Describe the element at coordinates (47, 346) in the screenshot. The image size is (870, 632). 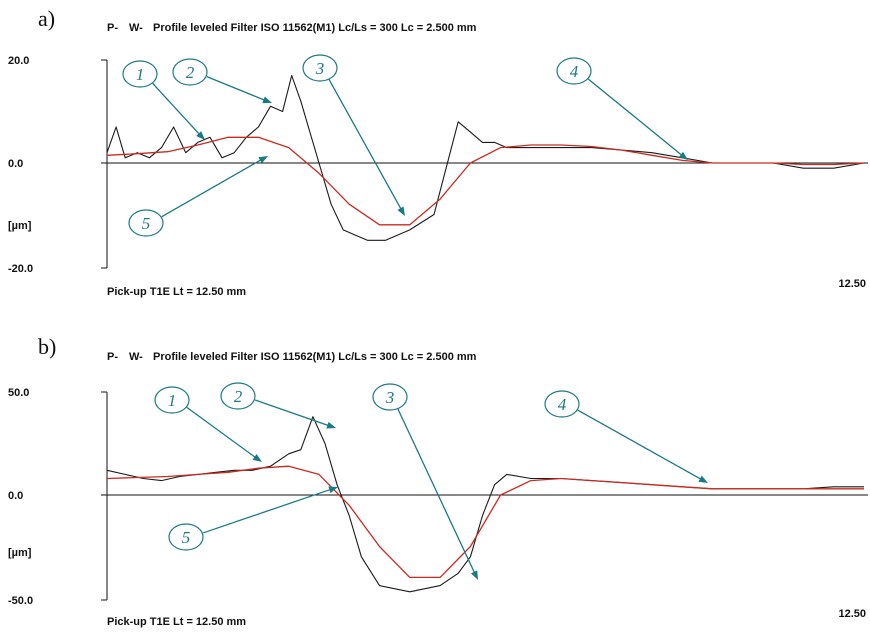
I see `panel-b-label: b)` at that location.